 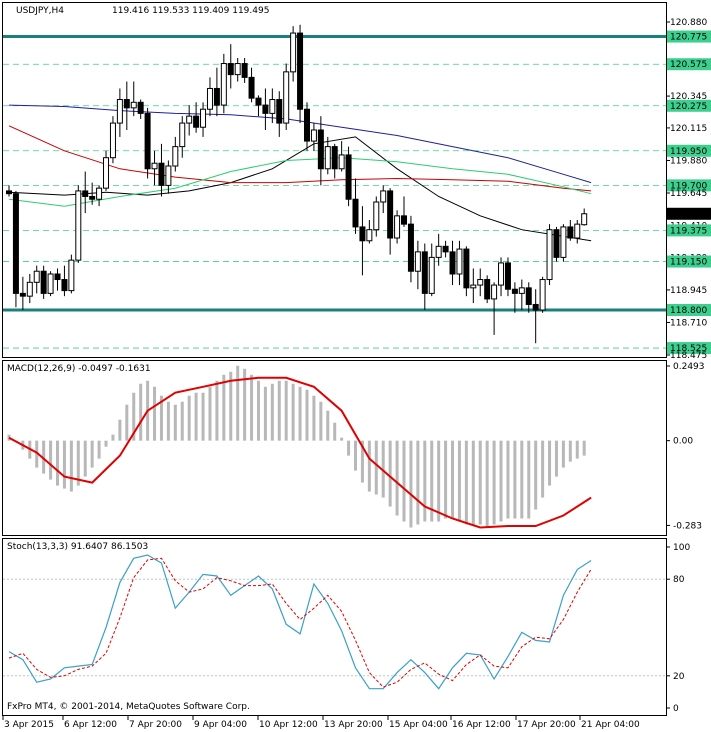 What do you see at coordinates (688, 311) in the screenshot?
I see `y-tick-label: 118.800` at bounding box center [688, 311].